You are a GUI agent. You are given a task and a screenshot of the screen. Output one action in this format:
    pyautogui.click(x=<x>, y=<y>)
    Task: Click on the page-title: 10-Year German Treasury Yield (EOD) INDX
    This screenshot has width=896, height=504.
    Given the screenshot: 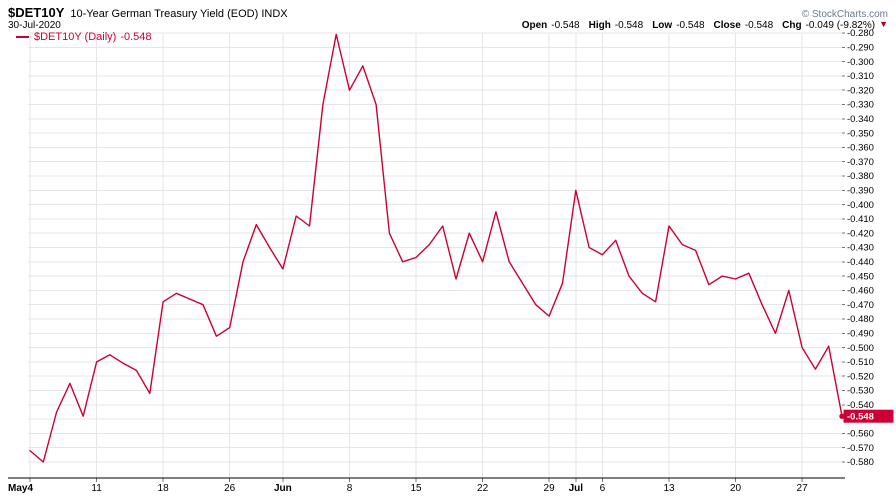 What is the action you would take?
    pyautogui.click(x=179, y=14)
    